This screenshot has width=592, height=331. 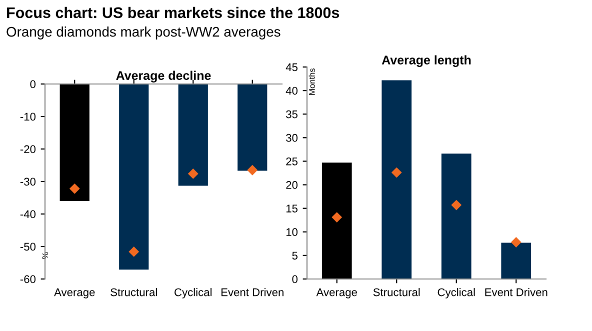 I want to click on y-tick-label: 25, so click(x=292, y=161).